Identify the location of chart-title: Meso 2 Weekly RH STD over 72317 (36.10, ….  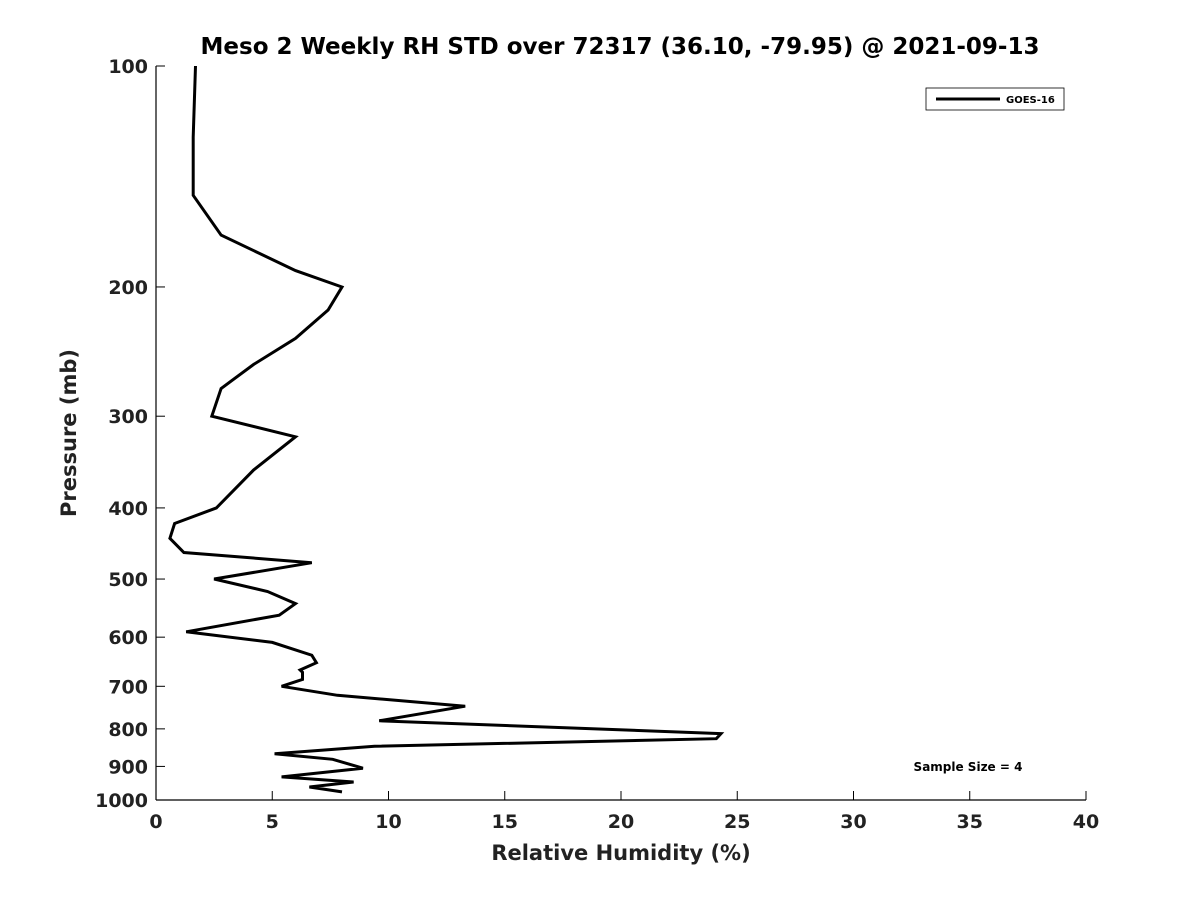
(620, 47).